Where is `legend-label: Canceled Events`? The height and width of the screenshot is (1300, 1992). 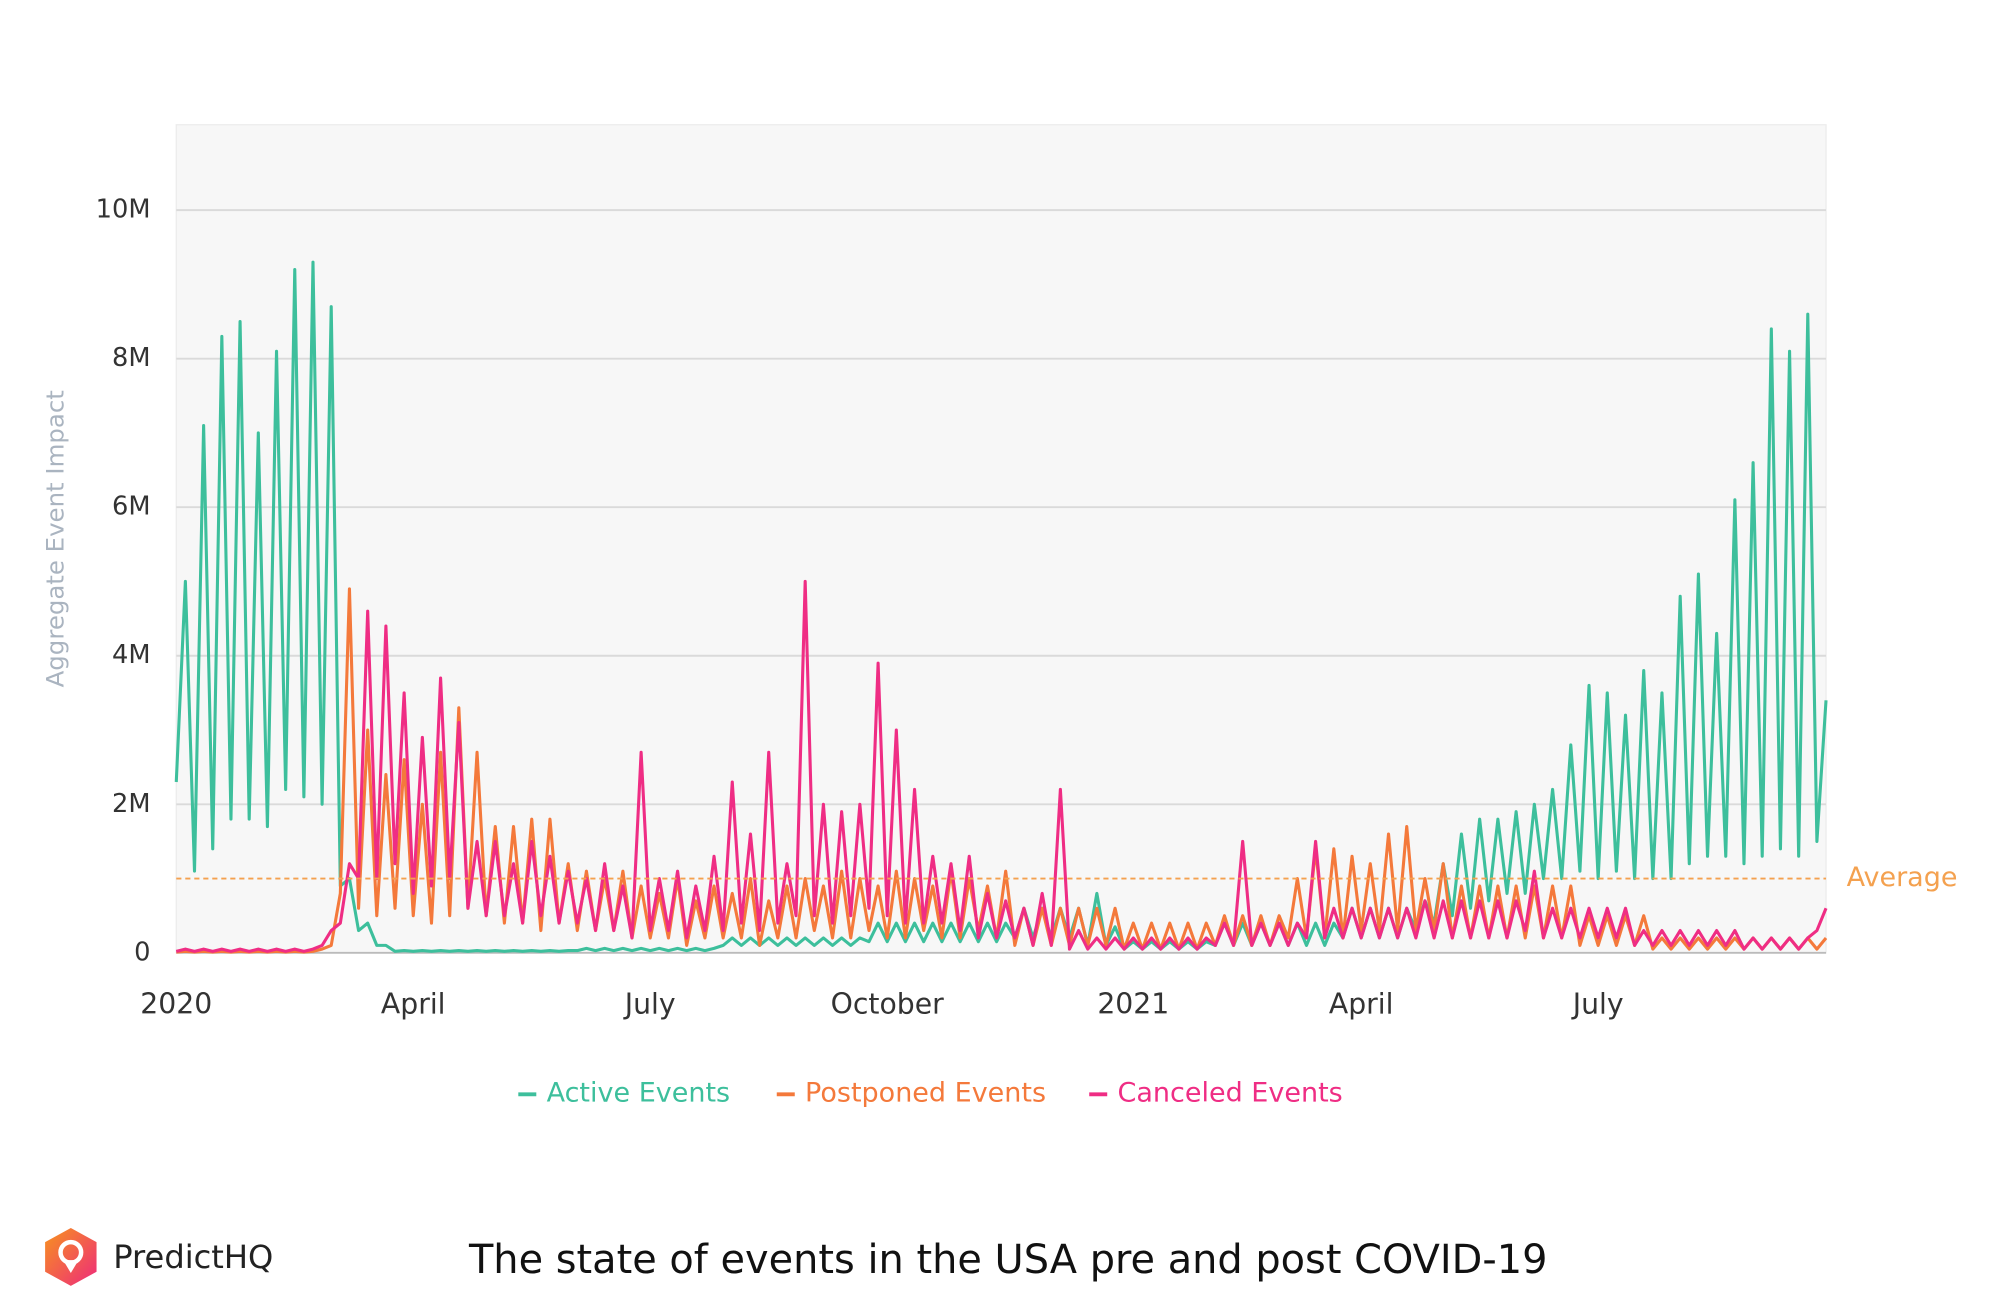
legend-label: Canceled Events is located at coordinates (1230, 1093).